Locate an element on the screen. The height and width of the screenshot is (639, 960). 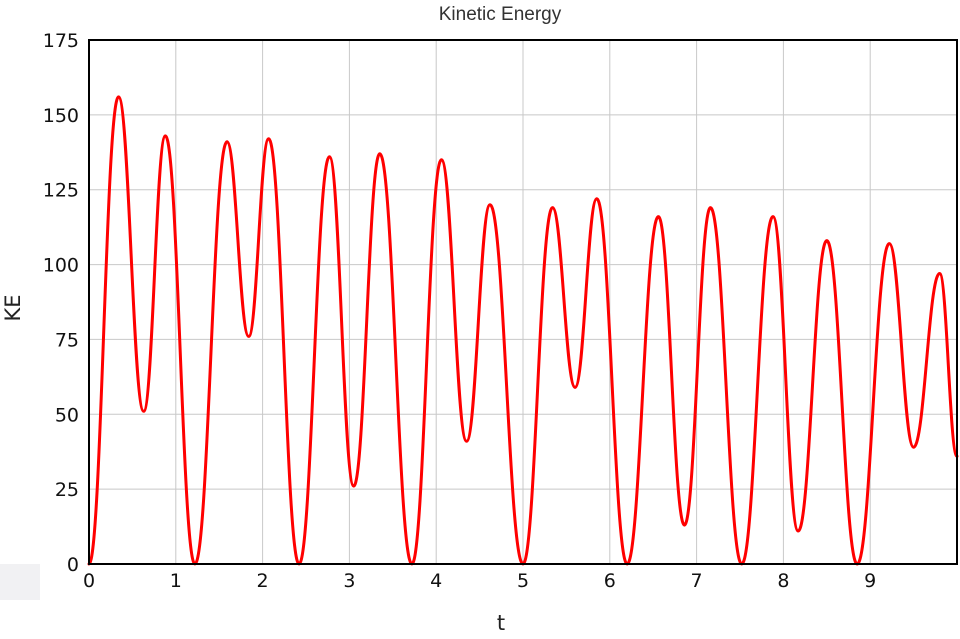
y-tick-label: 0 is located at coordinates (73, 565).